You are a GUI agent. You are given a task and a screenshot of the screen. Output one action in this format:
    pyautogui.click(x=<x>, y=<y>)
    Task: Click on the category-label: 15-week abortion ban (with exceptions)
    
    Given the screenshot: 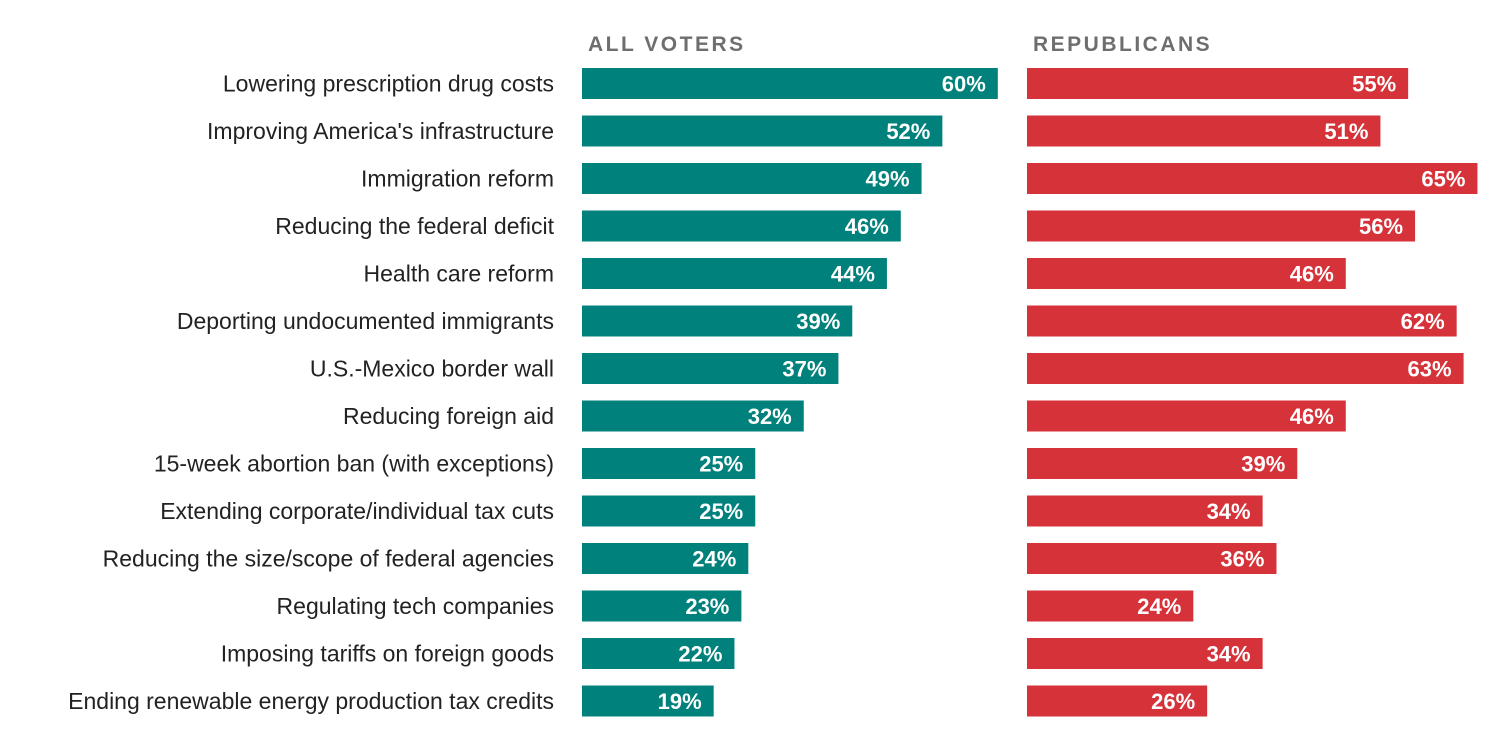 What is the action you would take?
    pyautogui.click(x=354, y=464)
    